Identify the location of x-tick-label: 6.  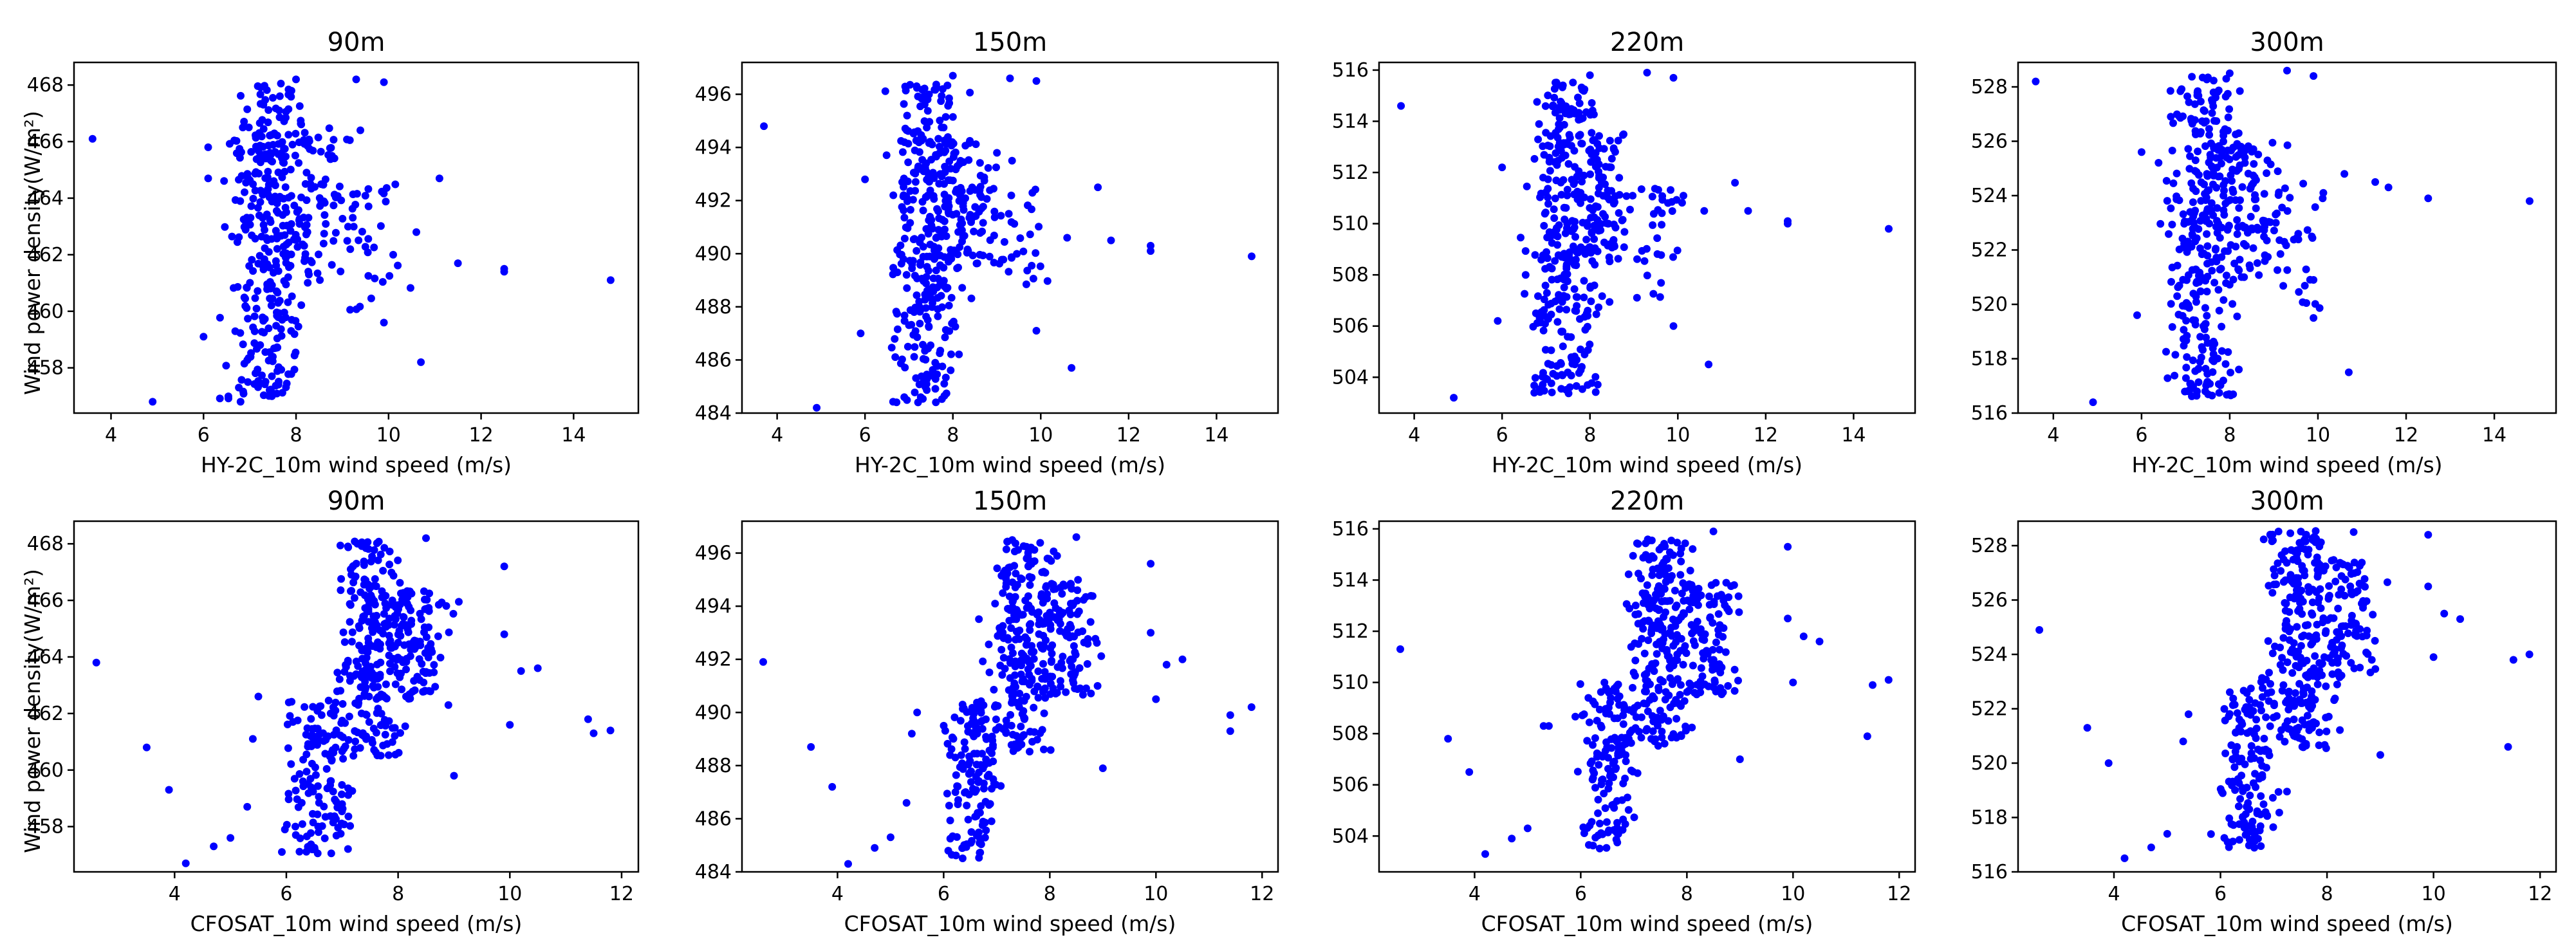
(2220, 894).